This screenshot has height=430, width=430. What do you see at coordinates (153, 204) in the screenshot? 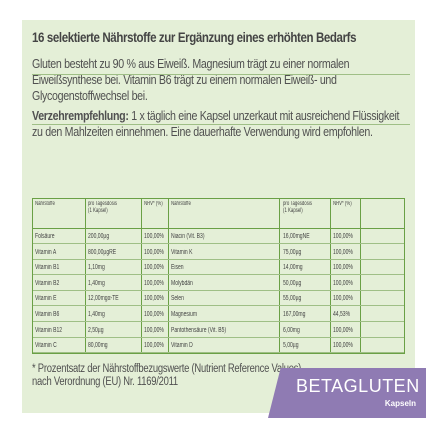
I see `header-nrv-left: NRV* (%)` at bounding box center [153, 204].